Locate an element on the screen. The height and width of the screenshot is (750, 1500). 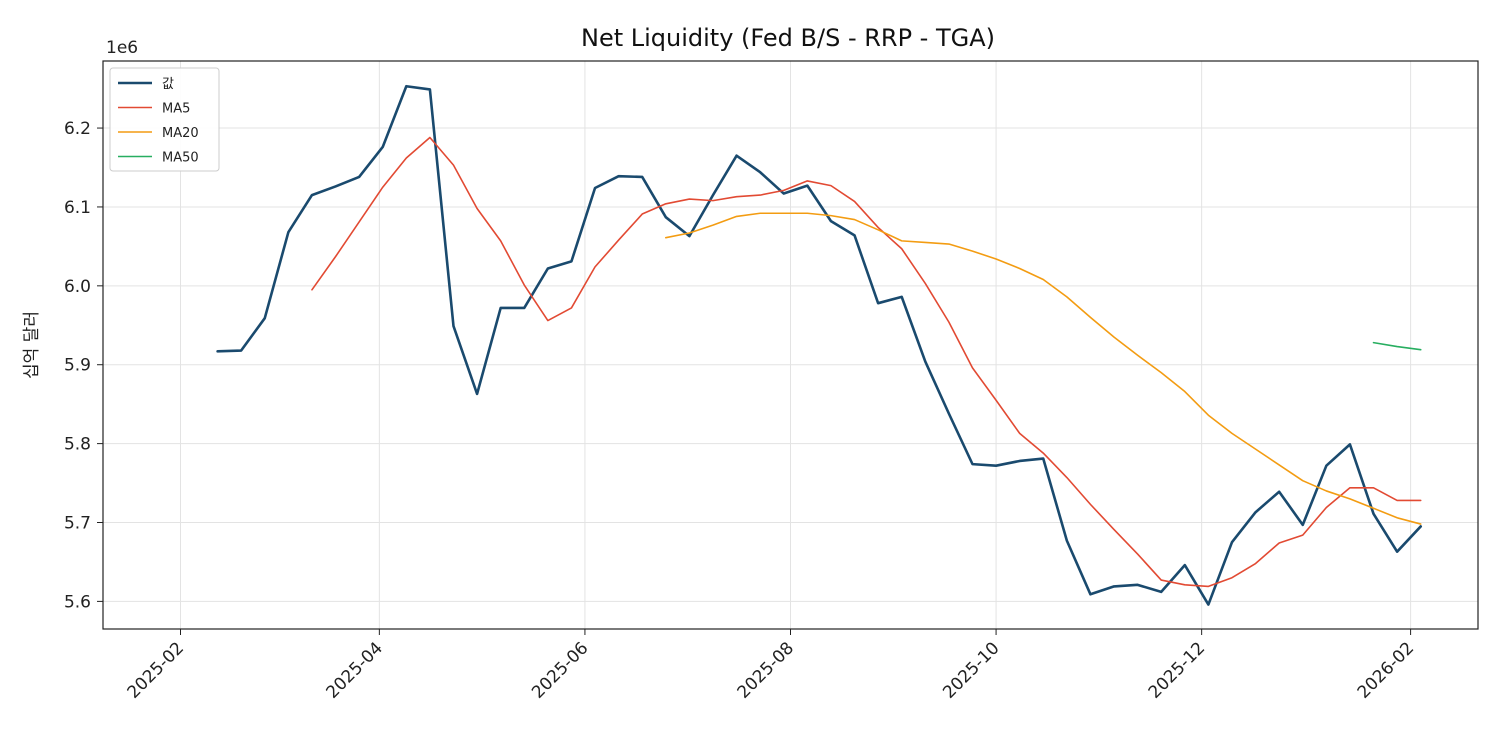
legend-box is located at coordinates (164, 119).